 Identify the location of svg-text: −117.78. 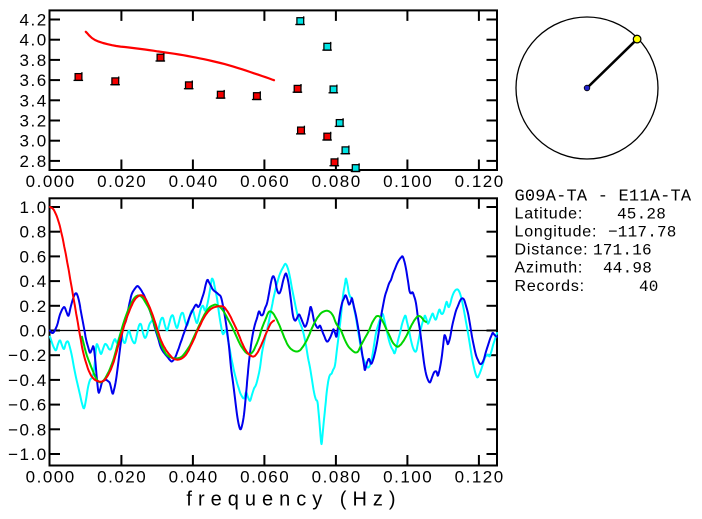
(642, 233).